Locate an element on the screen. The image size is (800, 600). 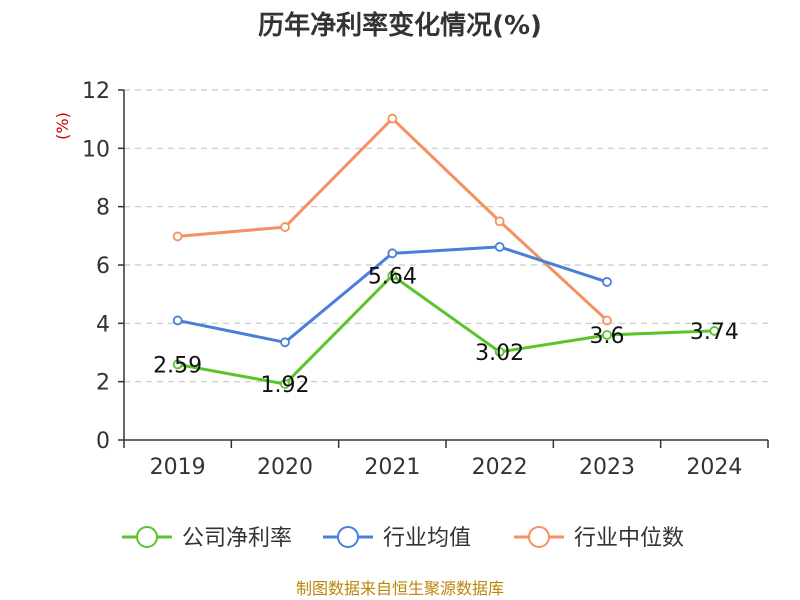
data-label: 3.02 is located at coordinates (499, 353).